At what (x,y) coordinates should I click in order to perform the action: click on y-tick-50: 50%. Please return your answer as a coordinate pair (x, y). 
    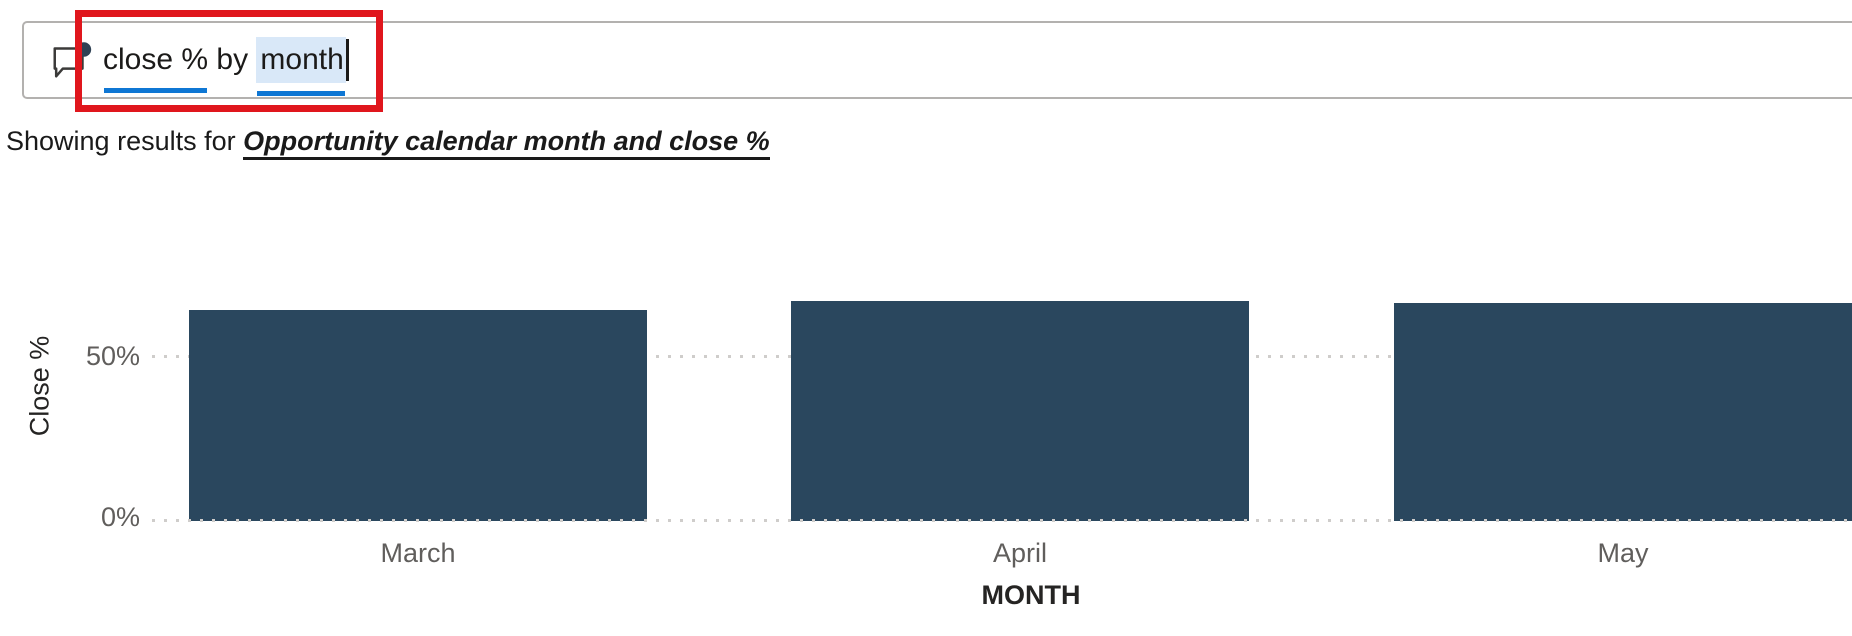
    Looking at the image, I should click on (112, 356).